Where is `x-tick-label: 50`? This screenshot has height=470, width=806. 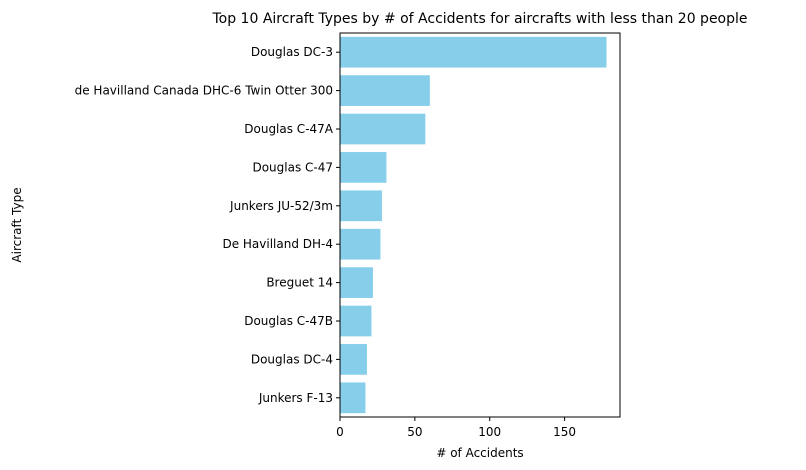 x-tick-label: 50 is located at coordinates (414, 432).